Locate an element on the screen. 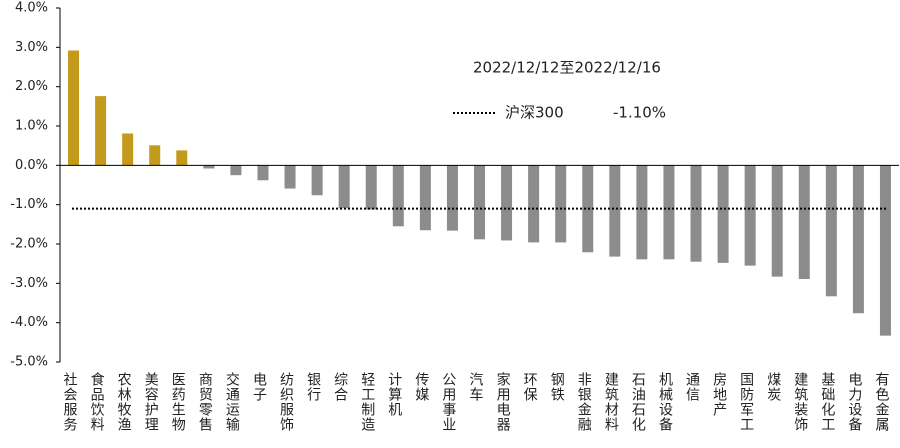  x-tick-label: 机械设备 is located at coordinates (665, 402).